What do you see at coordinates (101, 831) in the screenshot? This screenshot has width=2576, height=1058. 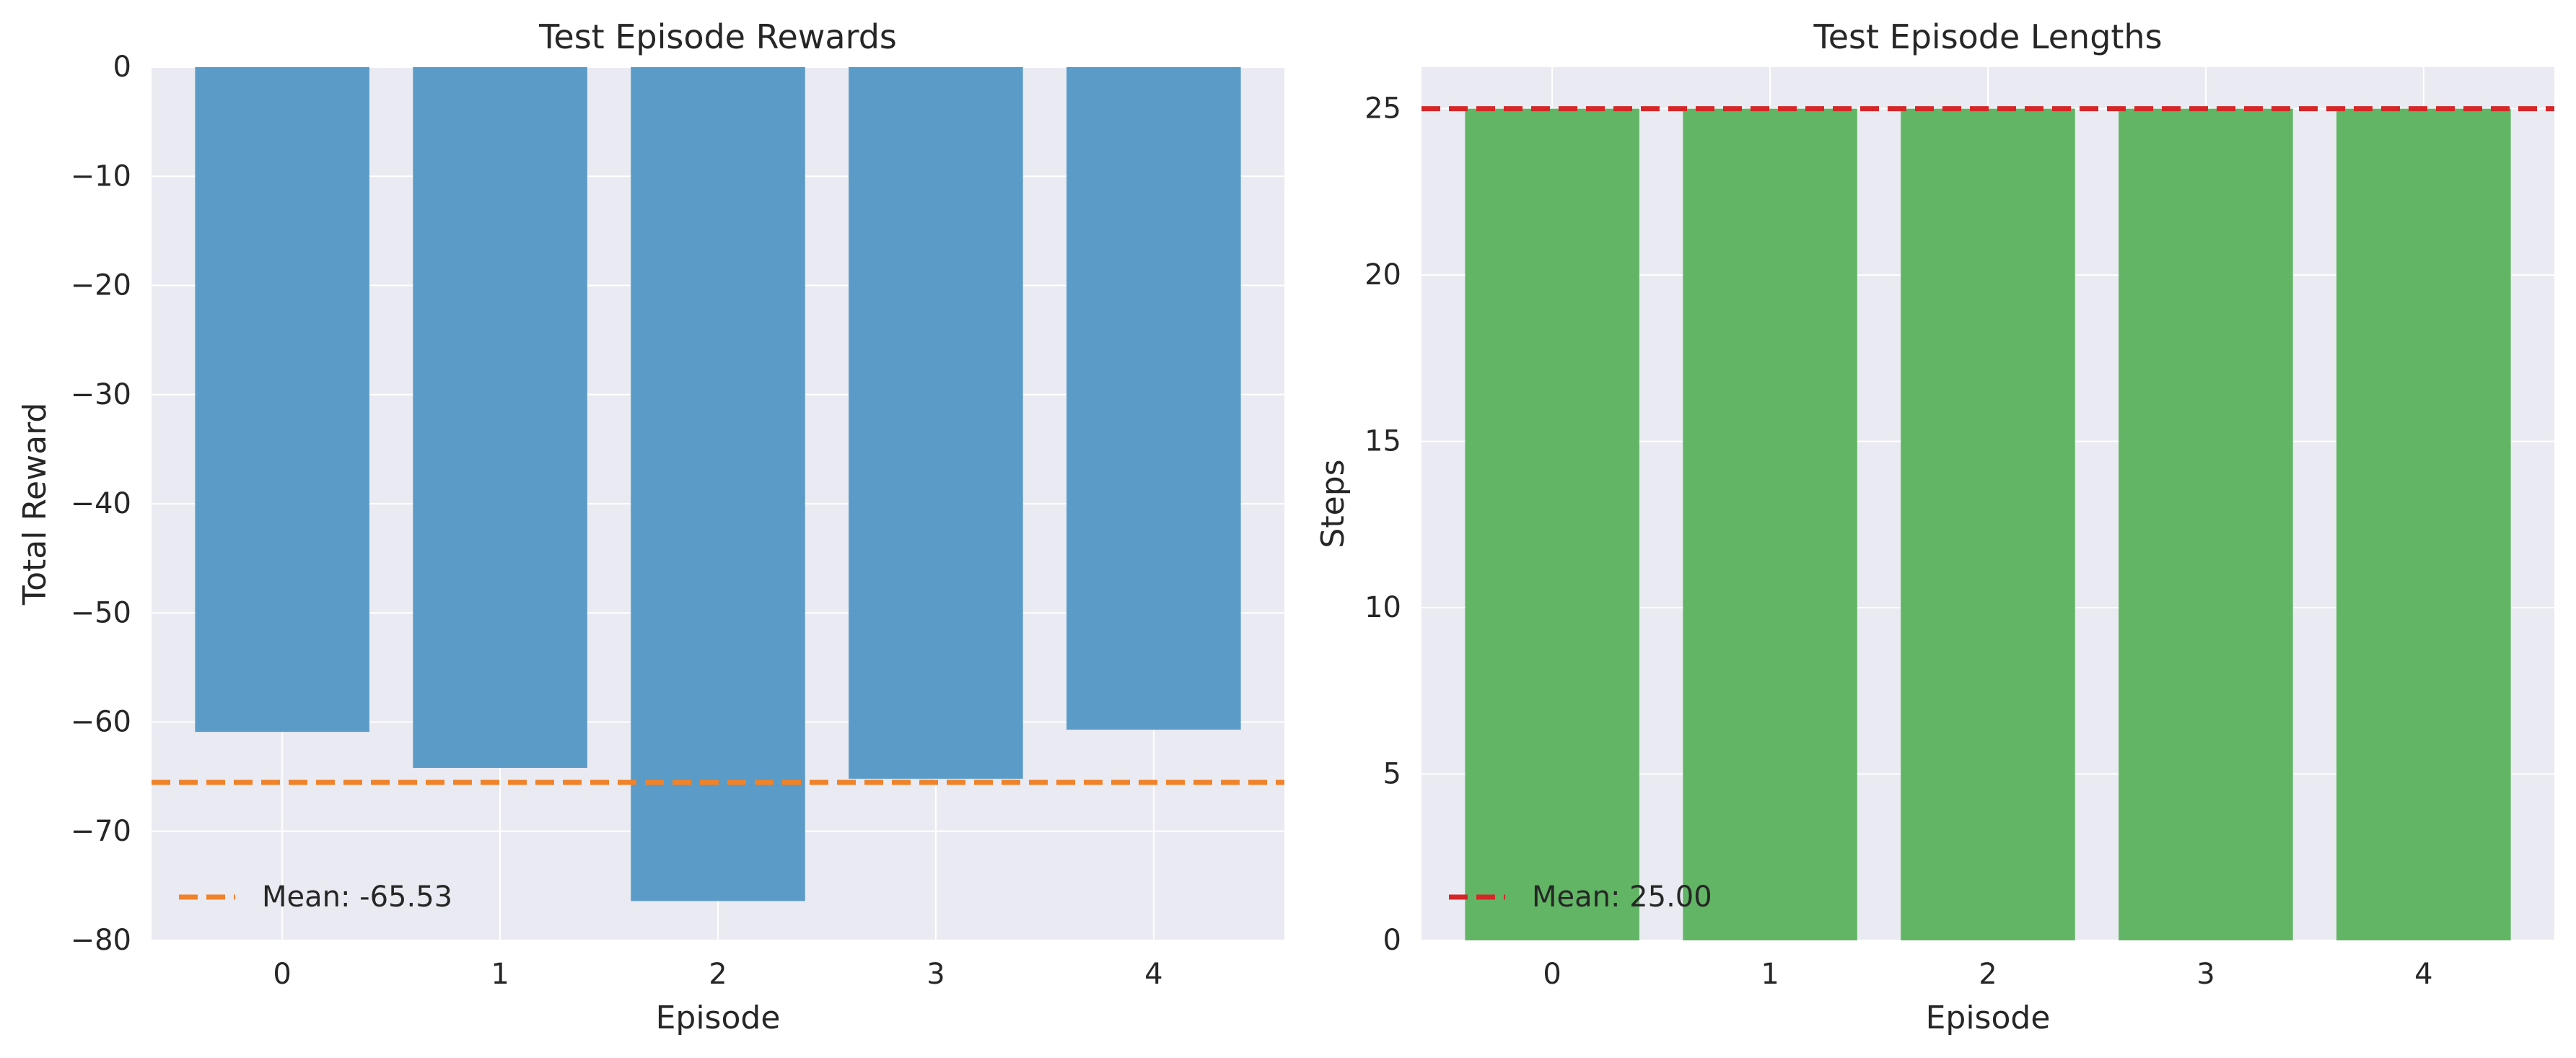 I see `y-tick-label: −70` at bounding box center [101, 831].